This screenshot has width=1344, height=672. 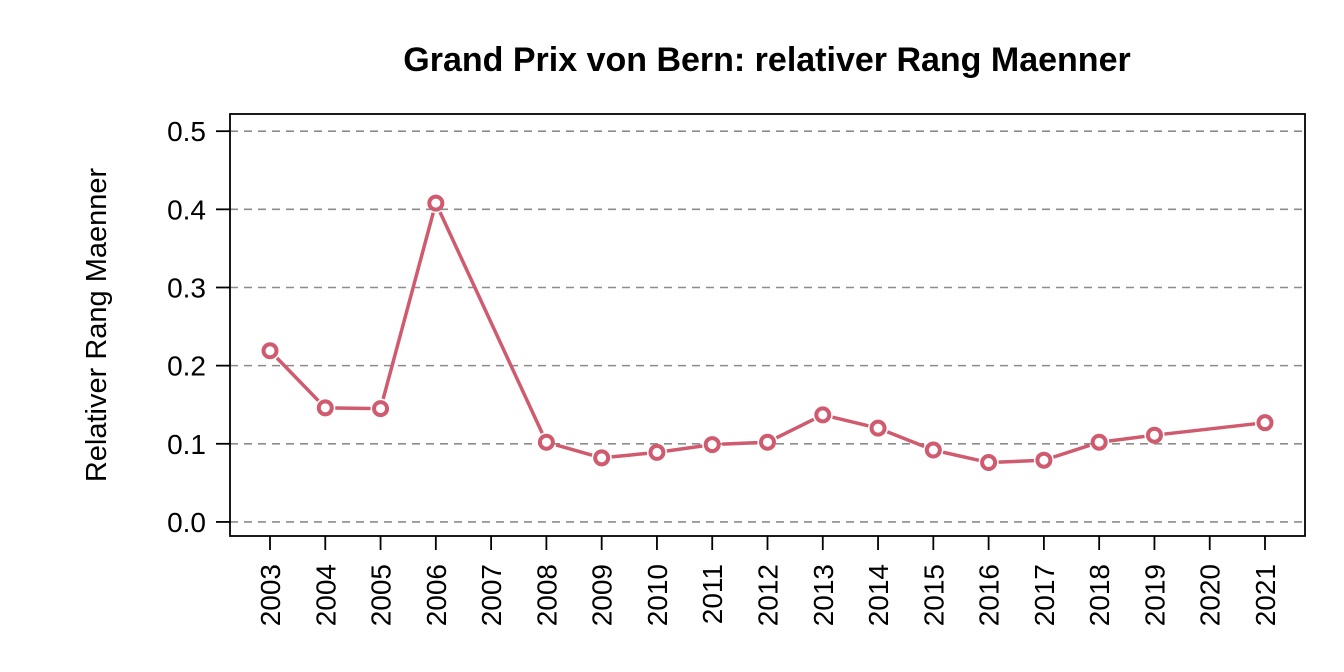 What do you see at coordinates (491, 595) in the screenshot?
I see `x-tick-label: 2007` at bounding box center [491, 595].